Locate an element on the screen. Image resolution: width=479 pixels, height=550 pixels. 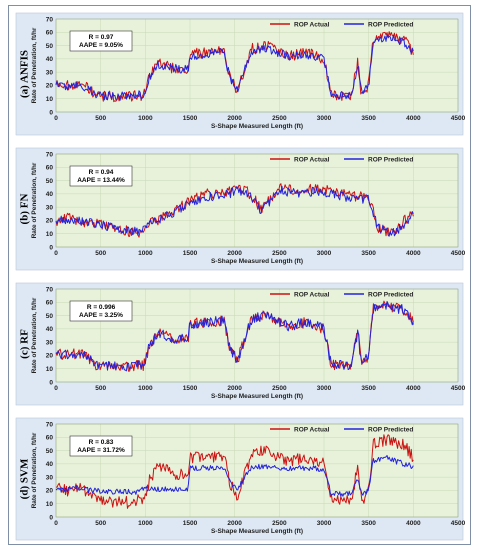
stat-line: AAPE = 13.44% is located at coordinates (101, 180).